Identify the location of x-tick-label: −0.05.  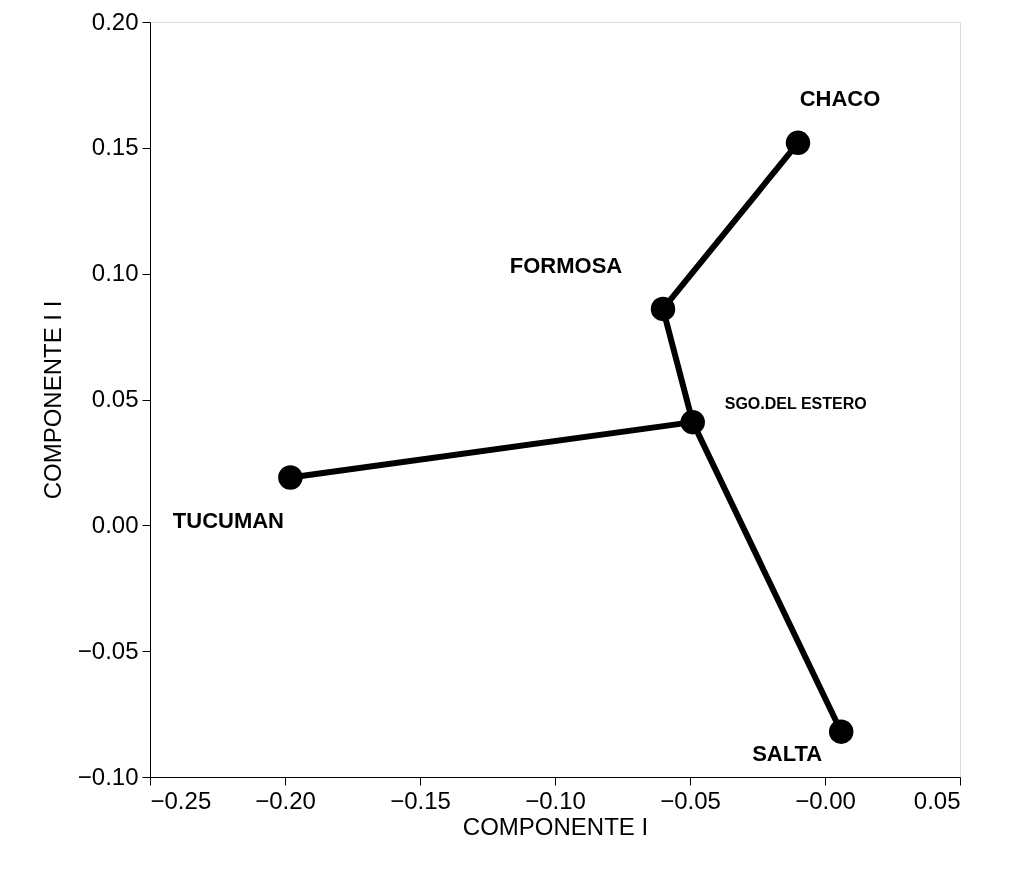
(690, 800).